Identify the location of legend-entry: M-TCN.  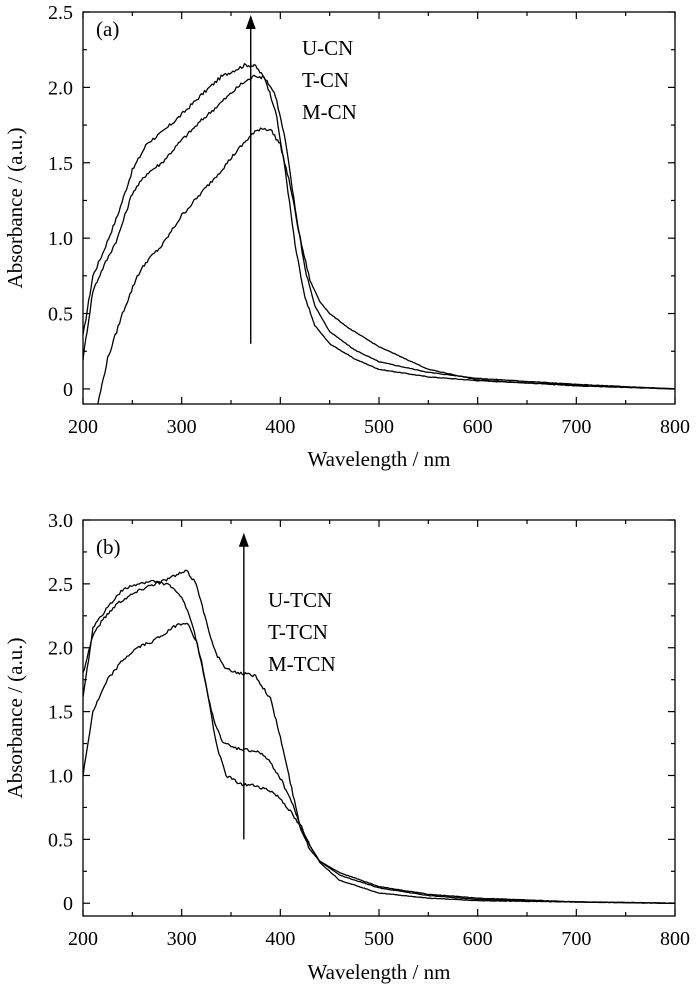
(302, 664).